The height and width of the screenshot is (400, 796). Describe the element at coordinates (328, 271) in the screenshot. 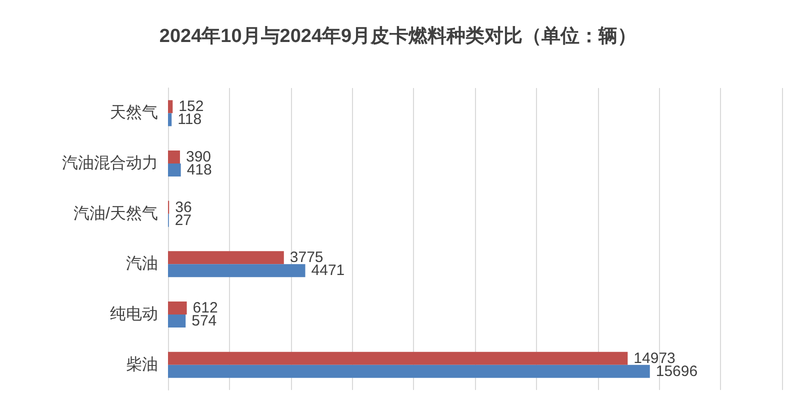

I see `data-label: 4471` at that location.